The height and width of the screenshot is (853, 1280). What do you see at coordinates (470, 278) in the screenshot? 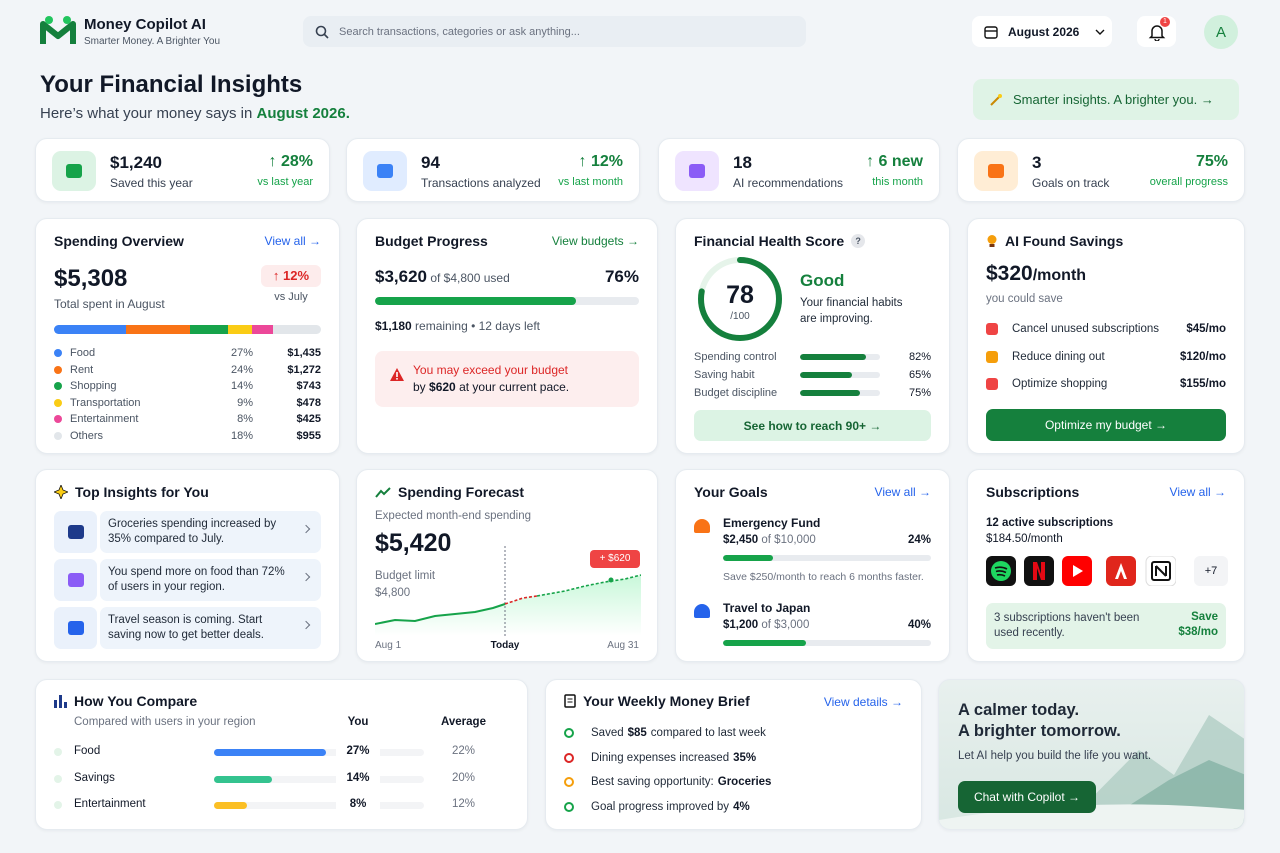
I see `used-of: of $4,800 used` at bounding box center [470, 278].